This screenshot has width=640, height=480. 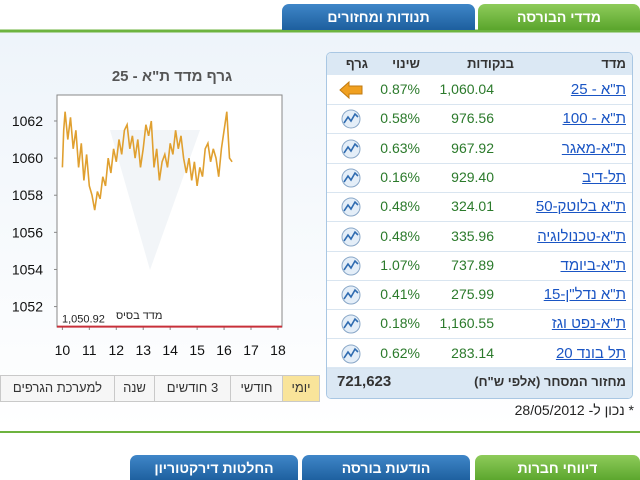 What do you see at coordinates (590, 353) in the screenshot?
I see `index-name: תל בונד 20` at bounding box center [590, 353].